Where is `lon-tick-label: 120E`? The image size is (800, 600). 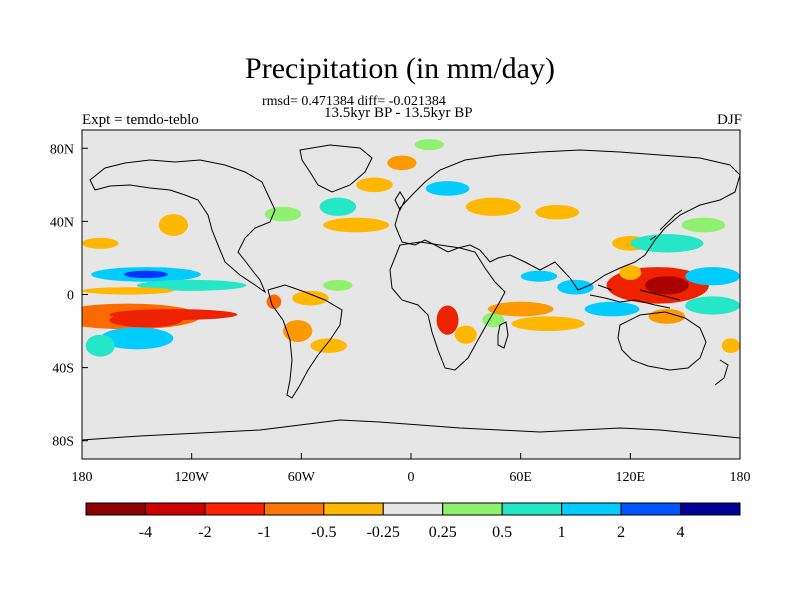
lon-tick-label: 120E is located at coordinates (631, 477).